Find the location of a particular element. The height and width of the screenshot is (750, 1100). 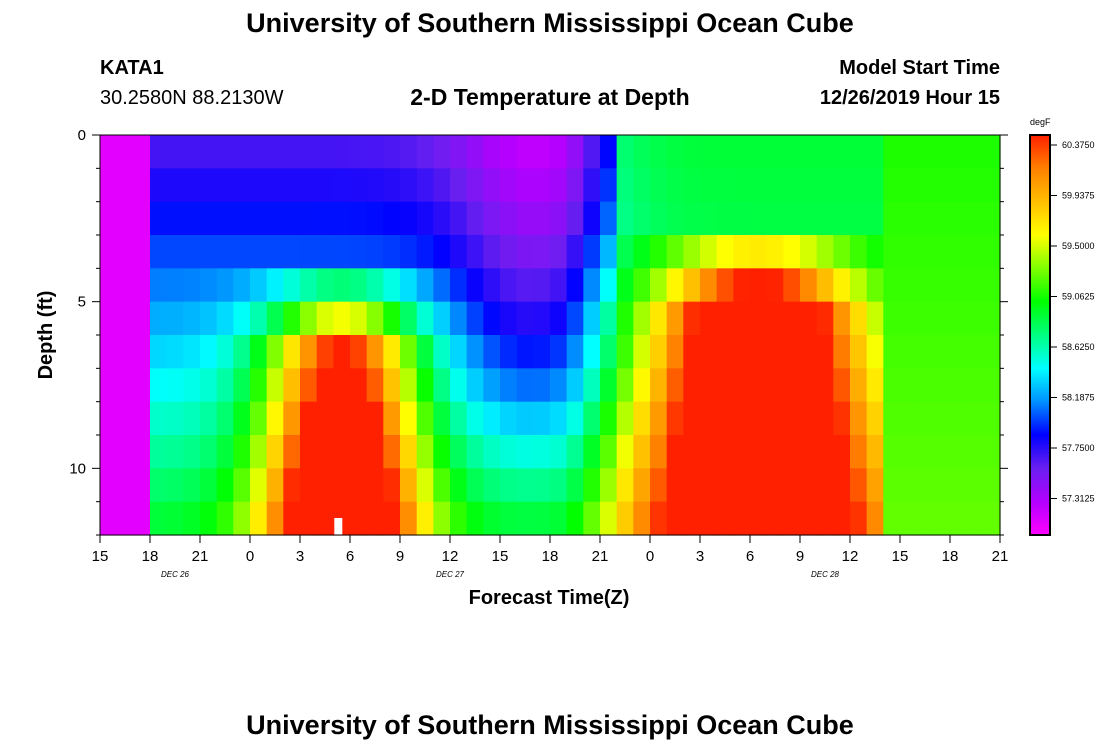

x-tick-label: 12 is located at coordinates (850, 556).